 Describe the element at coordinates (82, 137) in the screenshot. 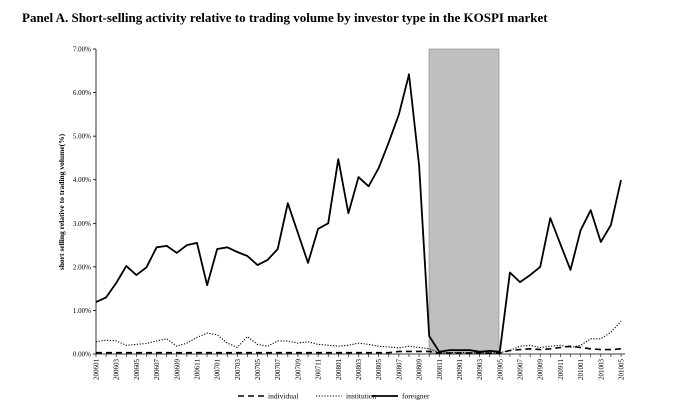

I see `y-tick-label: 5.00%` at that location.